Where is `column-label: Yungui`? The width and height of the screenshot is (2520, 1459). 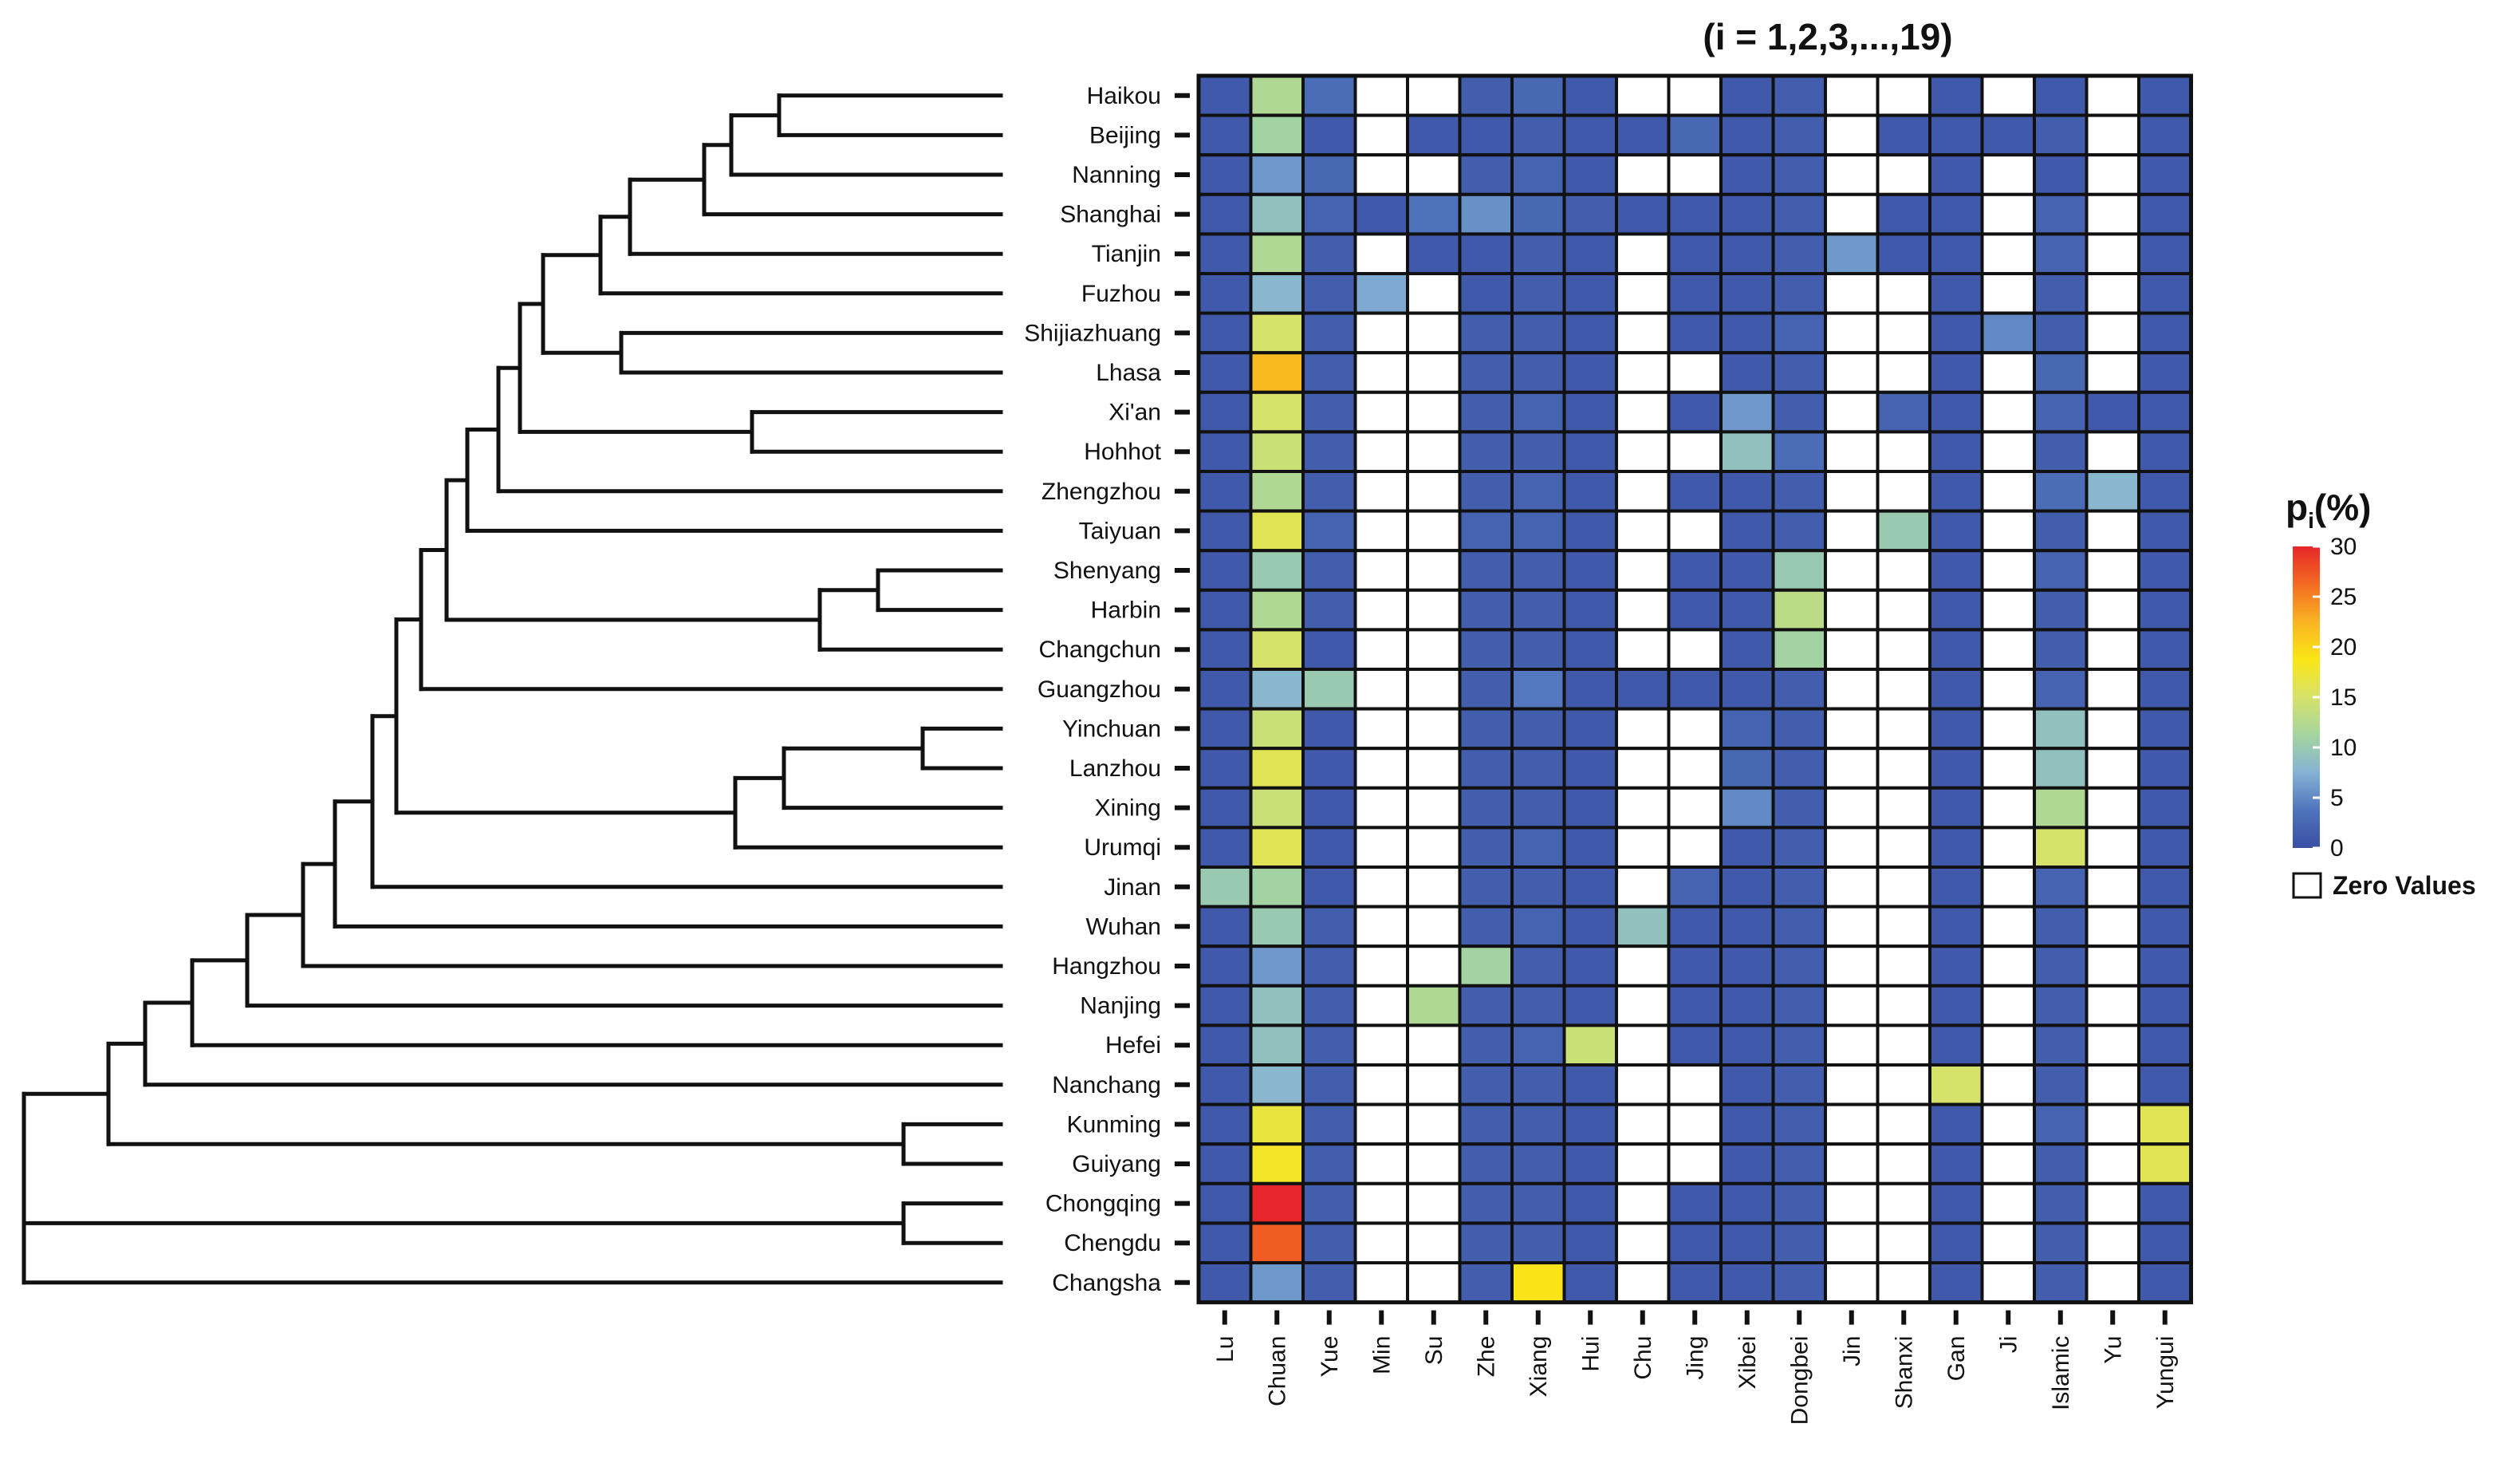
column-label: Yungui is located at coordinates (2165, 1373).